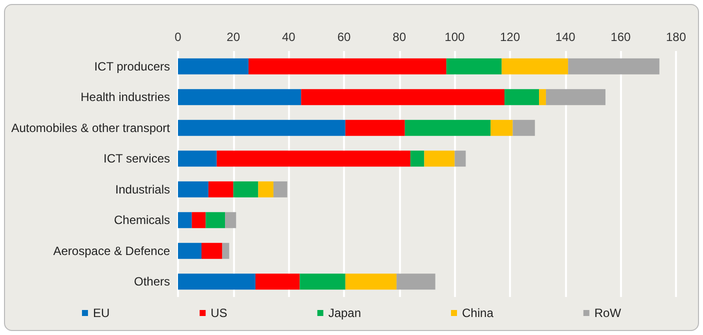 The width and height of the screenshot is (703, 335). Describe the element at coordinates (91, 127) in the screenshot. I see `y-tick-label: Automobiles & other transport` at that location.